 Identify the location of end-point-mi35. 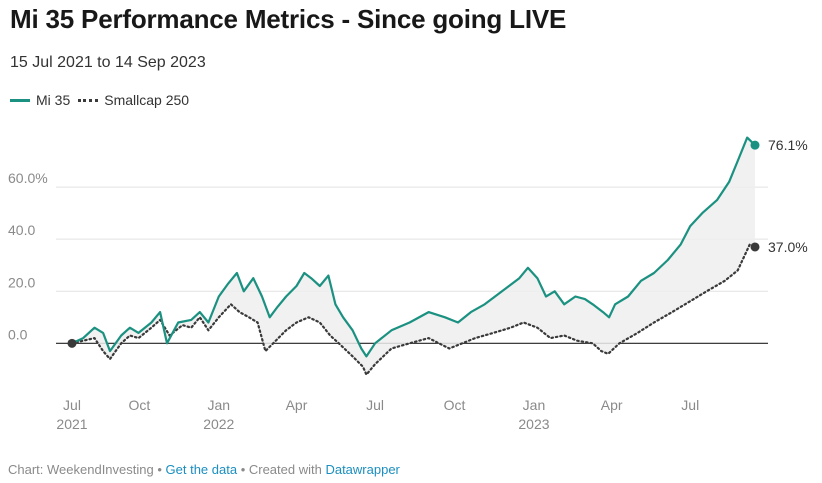
(755, 145).